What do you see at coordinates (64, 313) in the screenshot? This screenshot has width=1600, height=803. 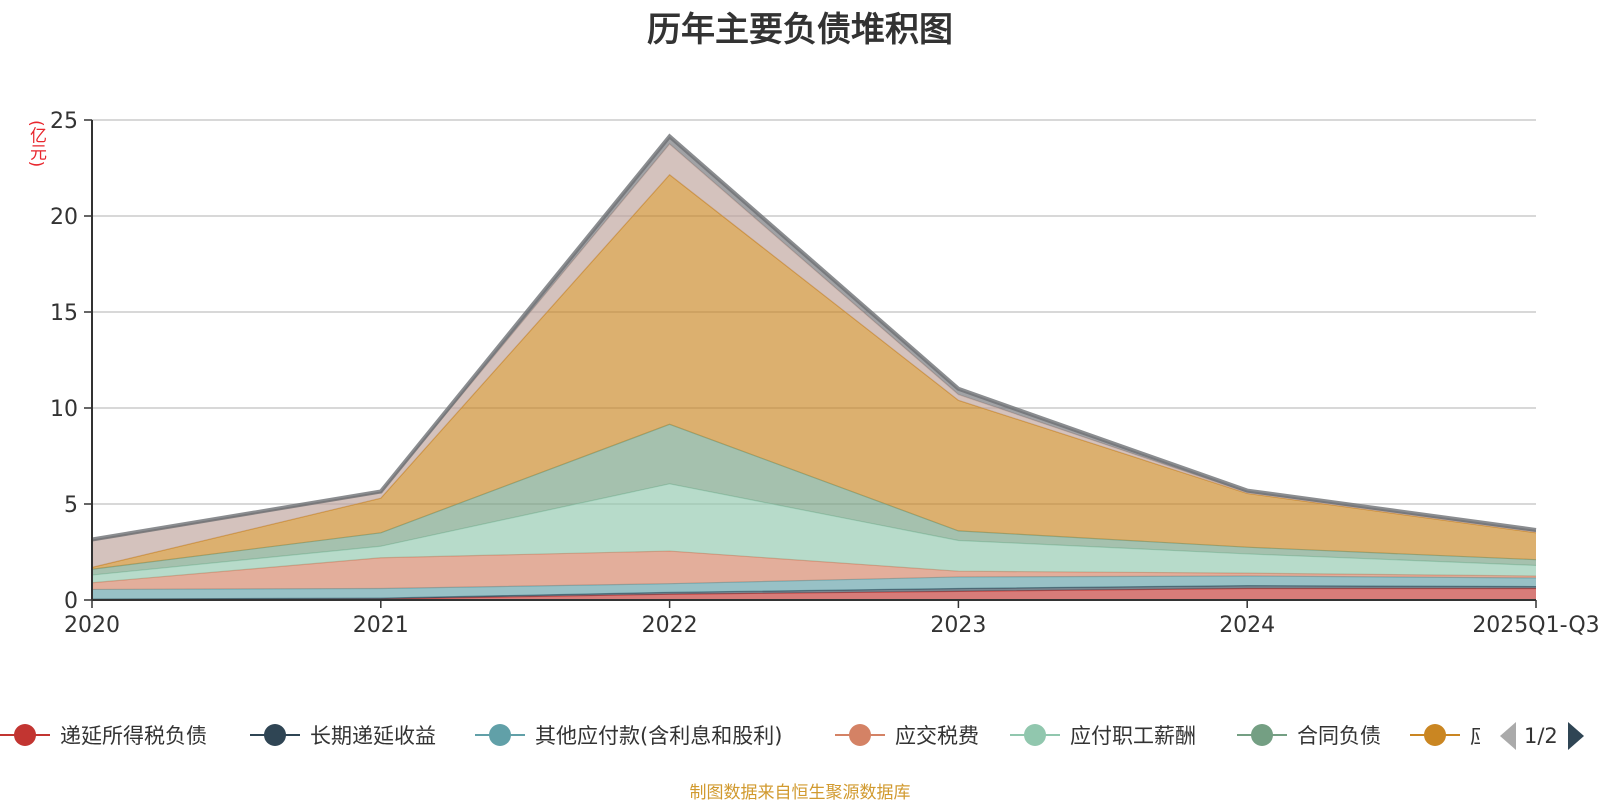 I see `y-tick-label-3: 15` at bounding box center [64, 313].